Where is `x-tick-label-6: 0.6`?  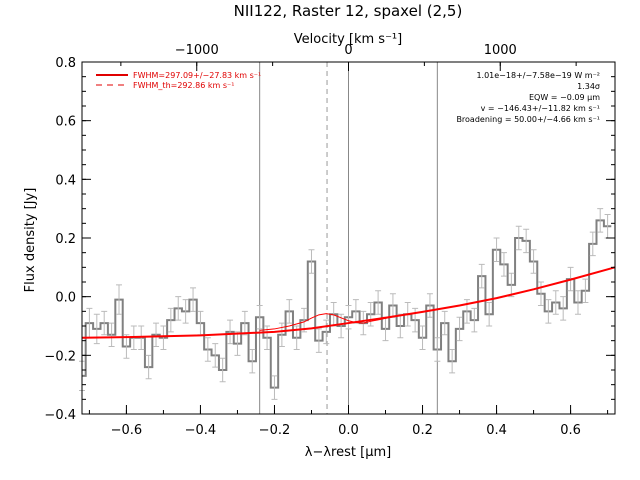 x-tick-label-6: 0.6 is located at coordinates (570, 430).